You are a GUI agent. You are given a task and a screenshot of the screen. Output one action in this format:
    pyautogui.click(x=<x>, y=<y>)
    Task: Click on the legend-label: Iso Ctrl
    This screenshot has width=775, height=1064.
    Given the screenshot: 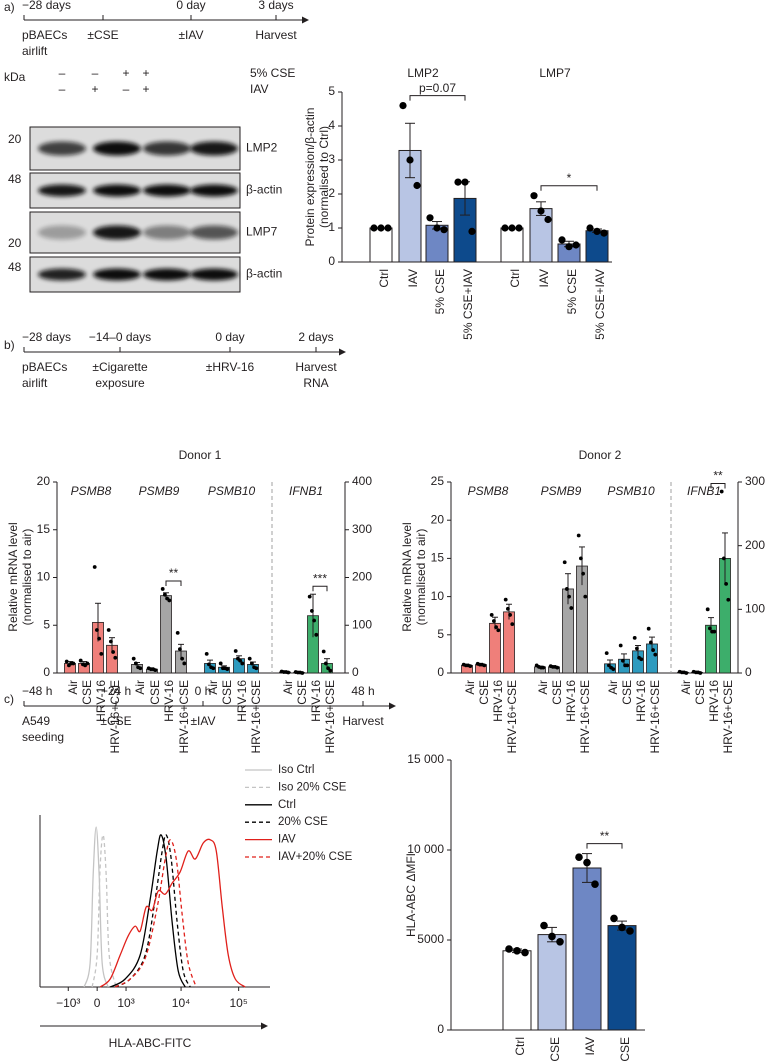 What is the action you would take?
    pyautogui.click(x=296, y=770)
    